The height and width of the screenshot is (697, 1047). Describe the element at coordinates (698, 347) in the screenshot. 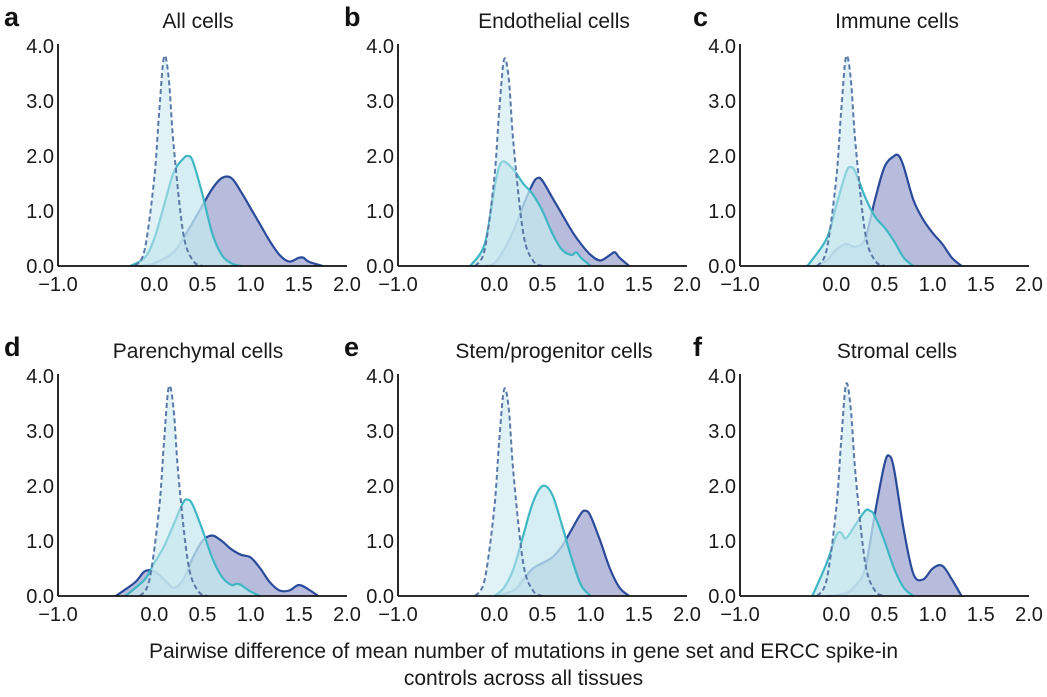

I see `panel-letter: f` at that location.